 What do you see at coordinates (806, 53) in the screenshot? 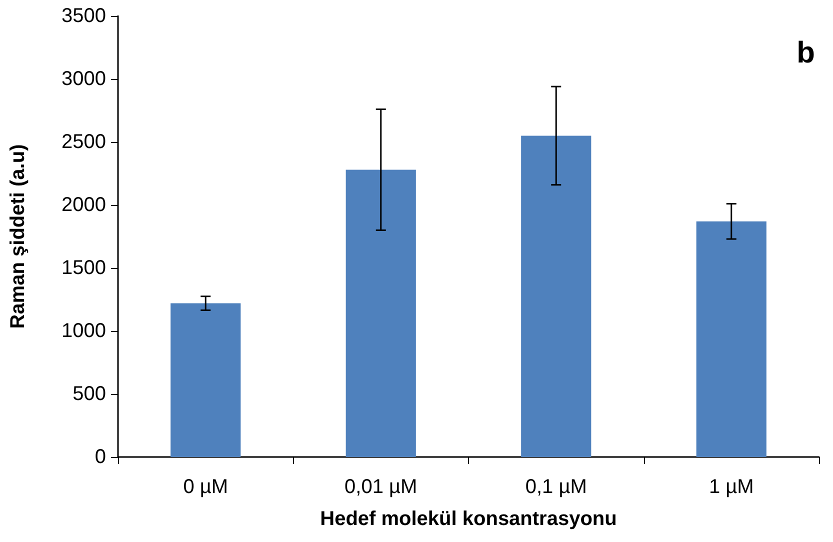
I see `annotation: b` at bounding box center [806, 53].